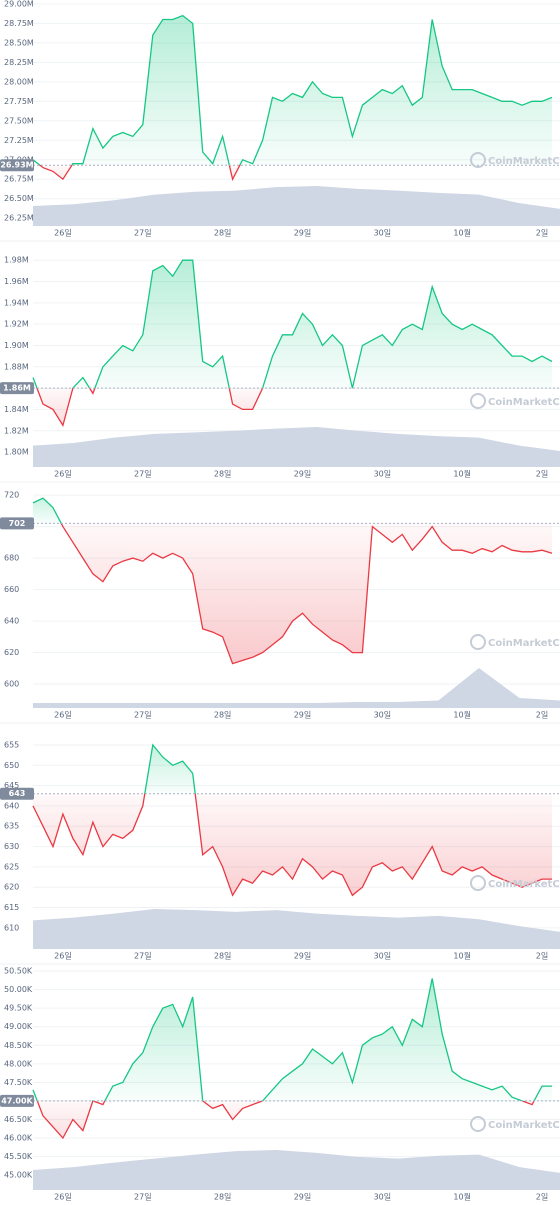 Image resolution: width=560 pixels, height=1205 pixels. What do you see at coordinates (18, 1063) in the screenshot?
I see `y-tick-label: 48.00K` at bounding box center [18, 1063].